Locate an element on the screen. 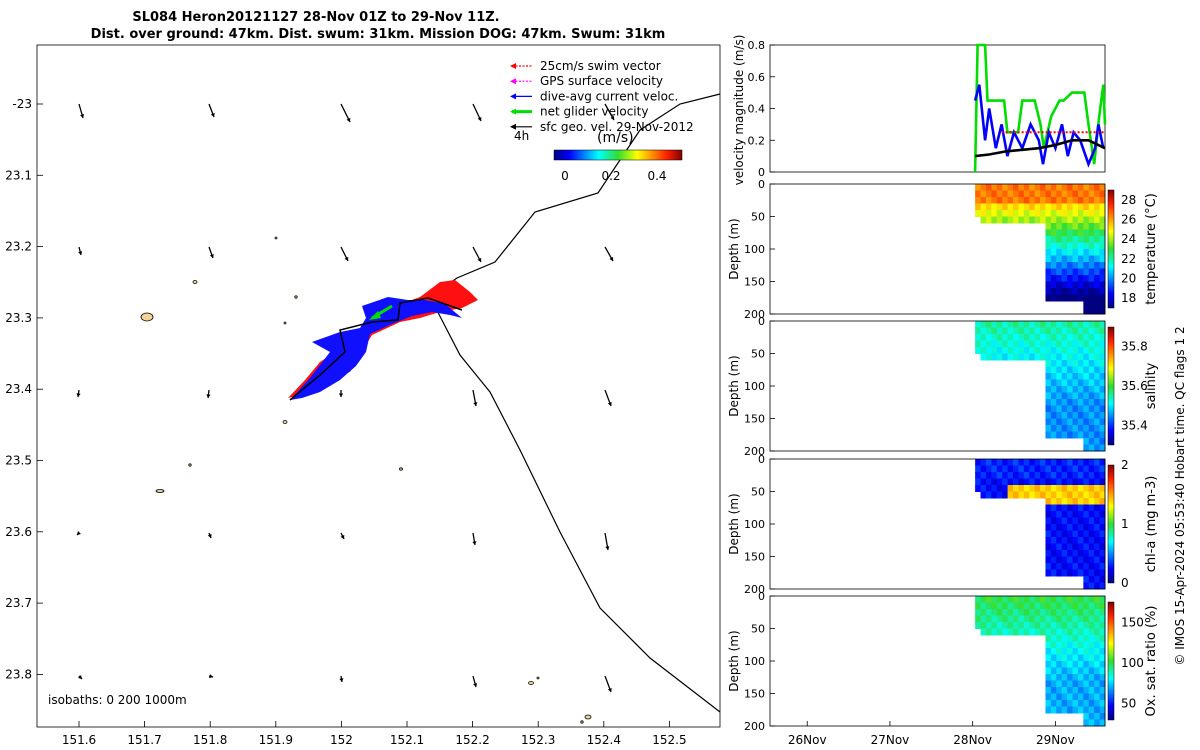 The width and height of the screenshot is (1200, 750). colorbar-tick-label: 35.4 is located at coordinates (1134, 425).